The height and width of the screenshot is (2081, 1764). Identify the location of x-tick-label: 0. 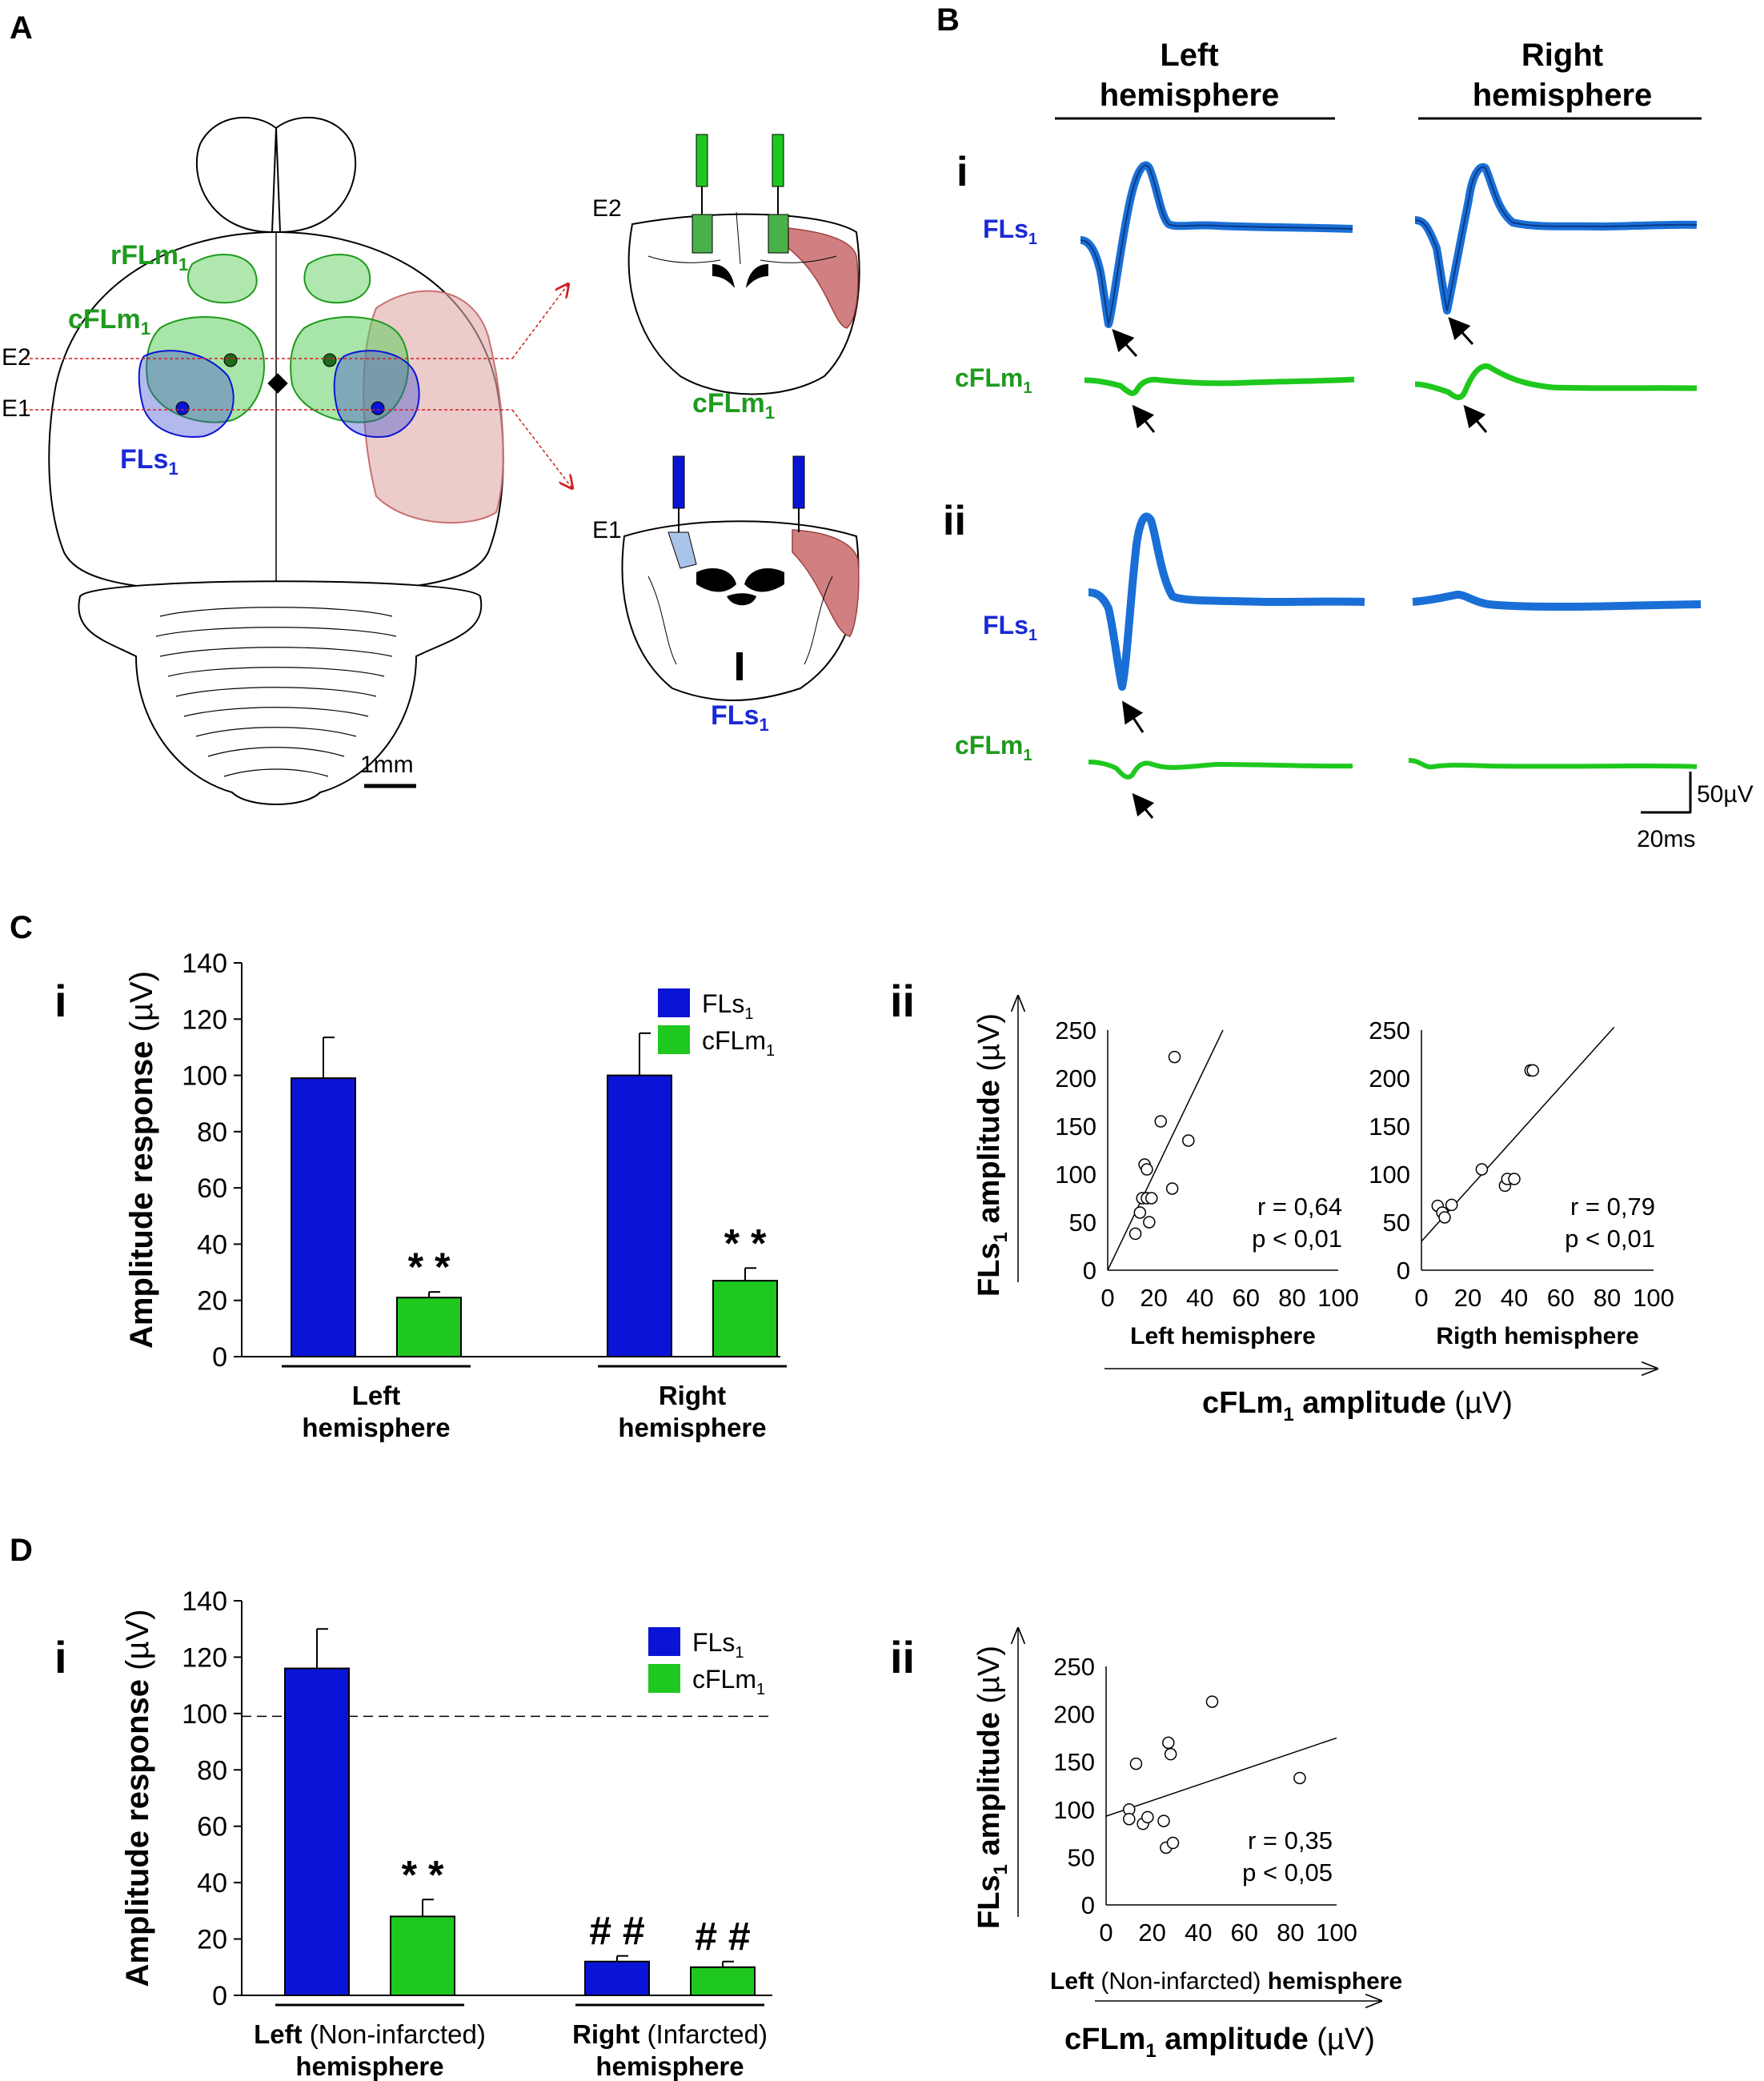
(1421, 1298).